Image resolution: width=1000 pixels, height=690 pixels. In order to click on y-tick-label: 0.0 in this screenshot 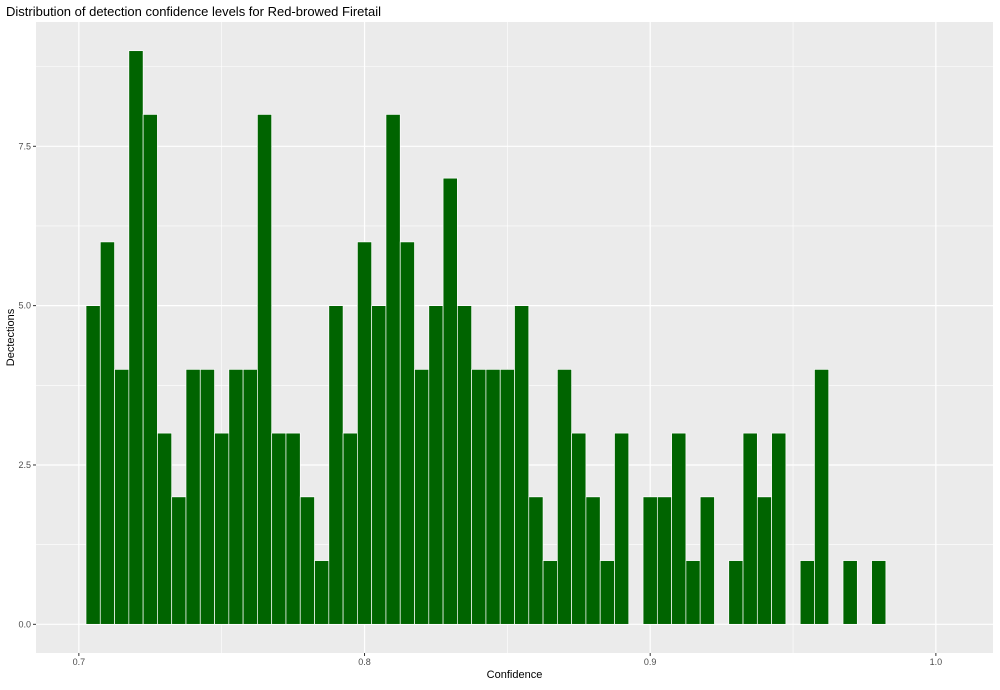, I will do `click(24, 624)`.